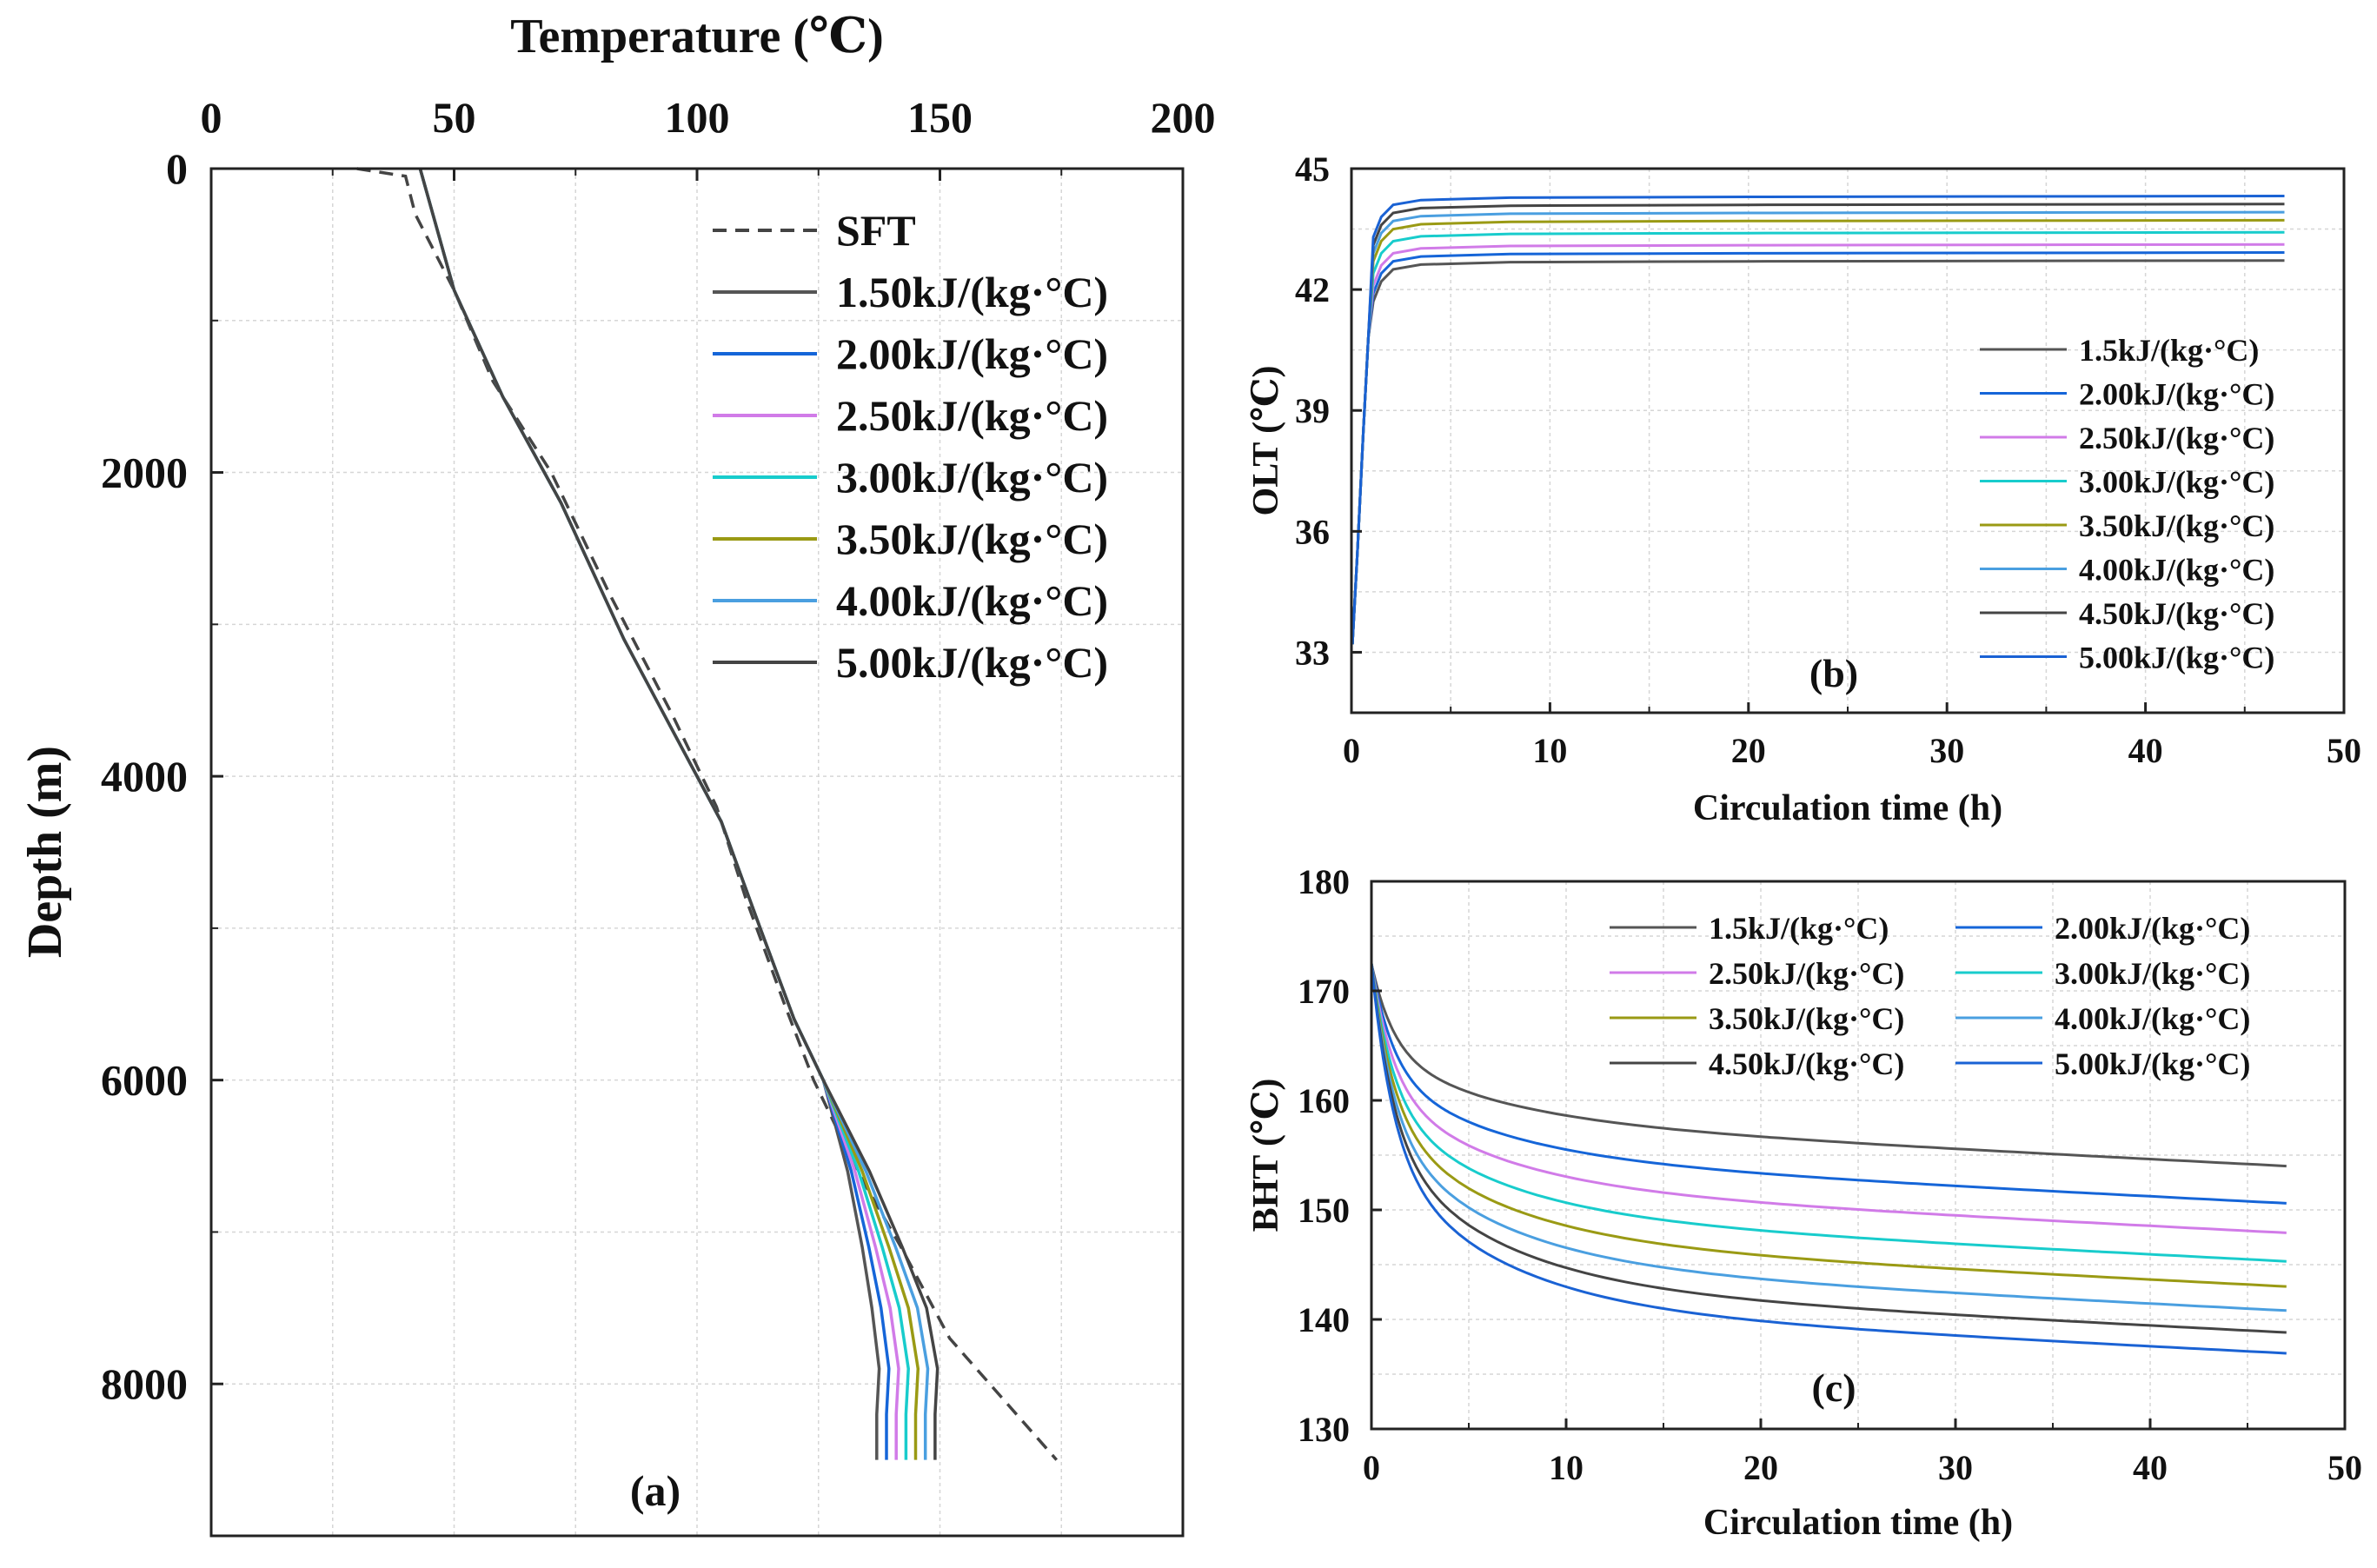 The height and width of the screenshot is (1568, 2377). I want to click on panel-c-label: (c), so click(1833, 1387).